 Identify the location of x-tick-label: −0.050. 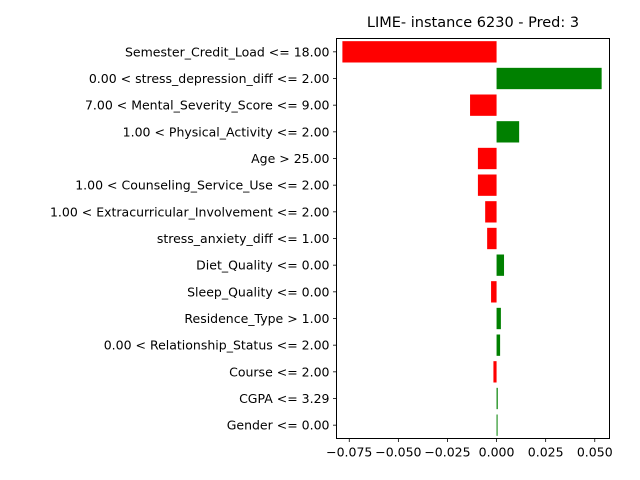
(398, 452).